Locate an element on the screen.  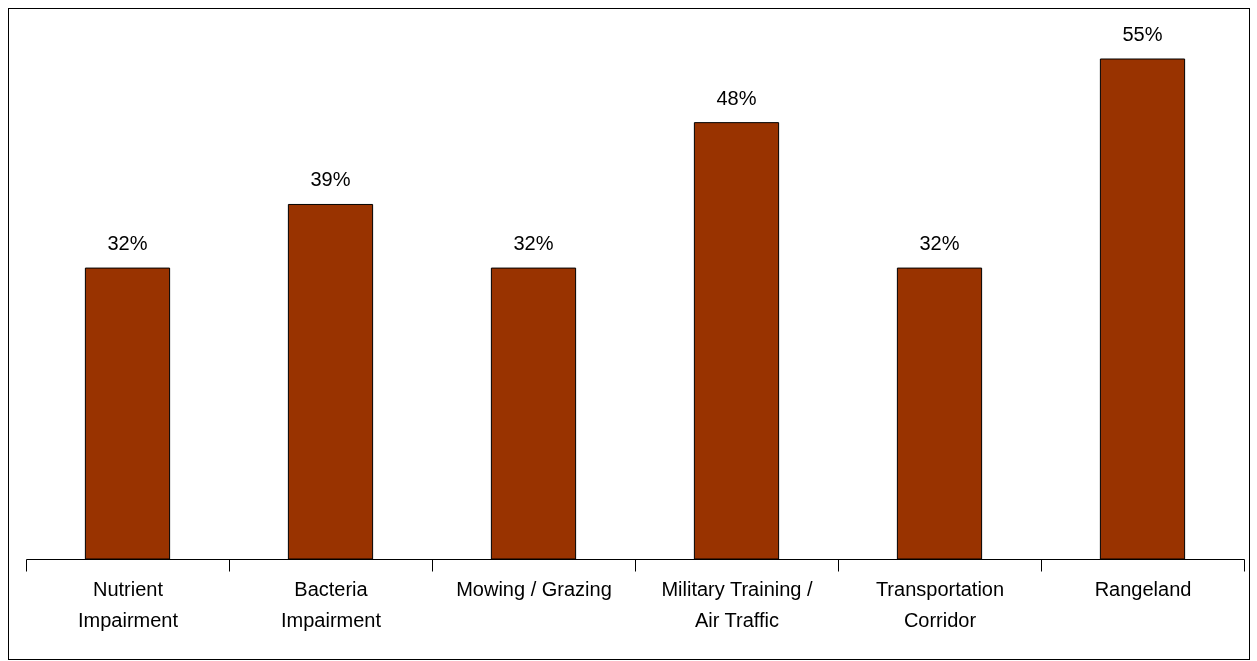
data-label: 48% is located at coordinates (736, 97).